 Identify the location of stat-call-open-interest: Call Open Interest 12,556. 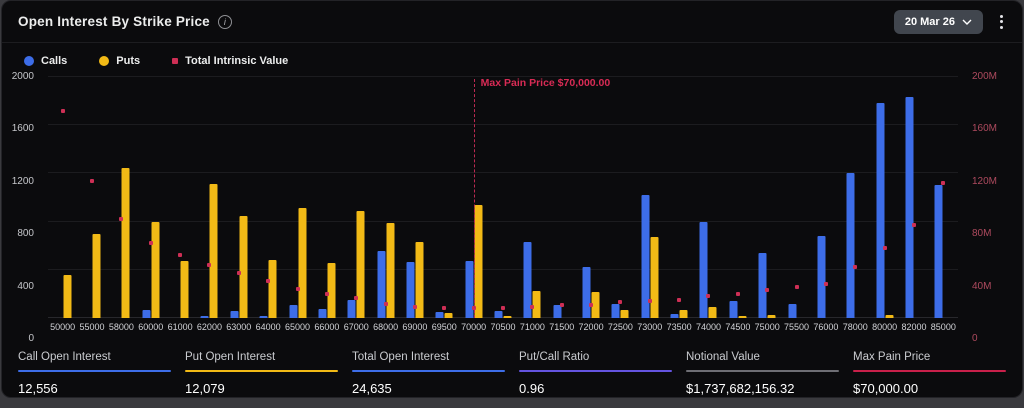
(94, 373).